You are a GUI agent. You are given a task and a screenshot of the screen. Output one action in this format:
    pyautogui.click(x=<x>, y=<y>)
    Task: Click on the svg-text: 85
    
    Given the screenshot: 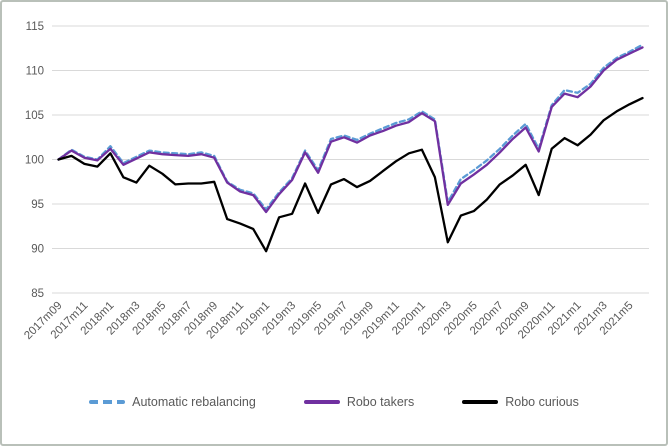 What is the action you would take?
    pyautogui.click(x=37, y=294)
    